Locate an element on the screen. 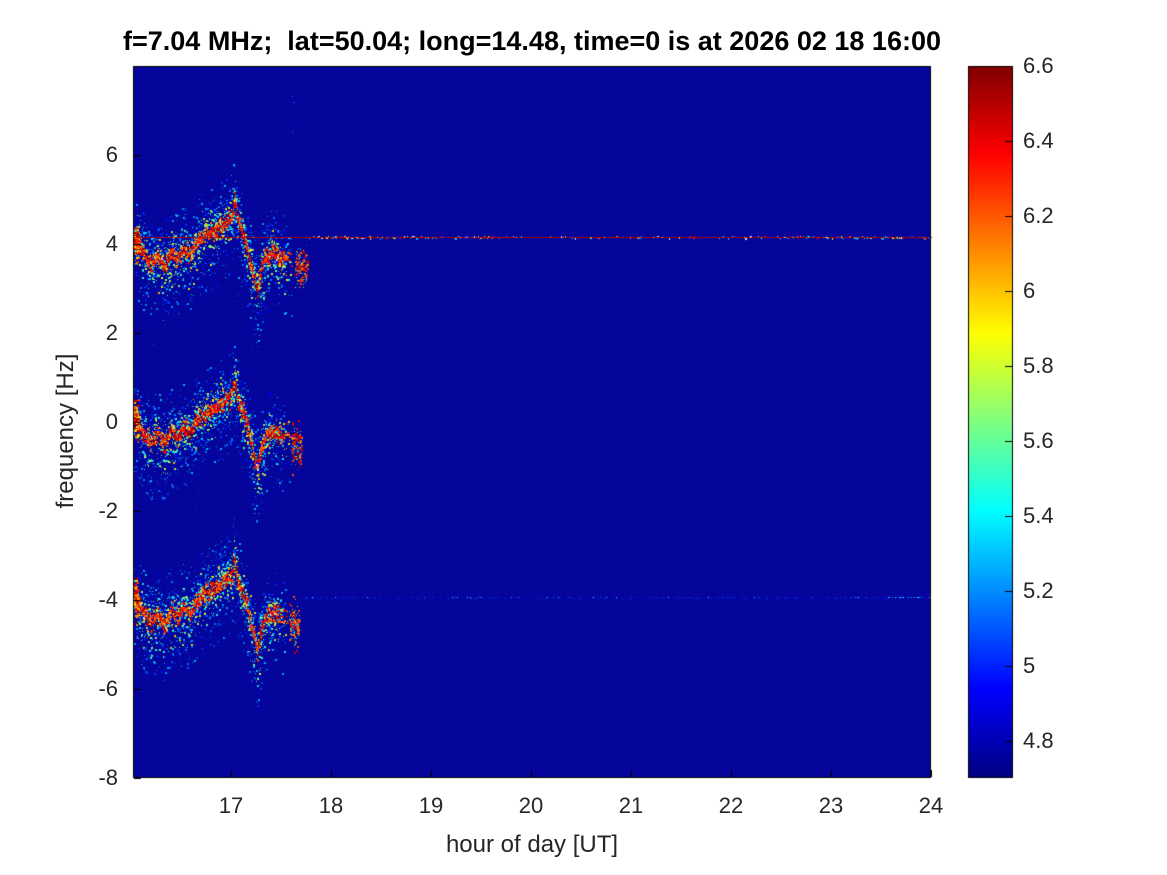 The height and width of the screenshot is (875, 1167). colorbar-tick-label: 5.4 is located at coordinates (1038, 515).